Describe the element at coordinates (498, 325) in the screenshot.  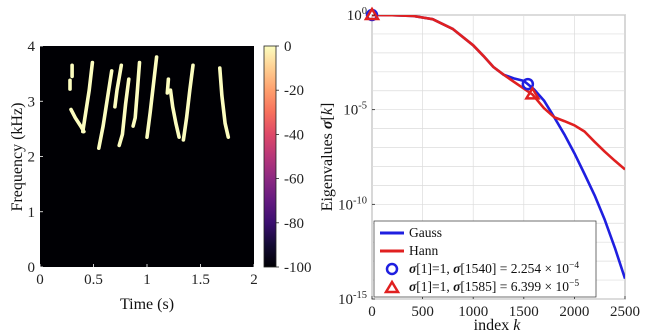
I see `eigenvalue-x-label: index k` at that location.